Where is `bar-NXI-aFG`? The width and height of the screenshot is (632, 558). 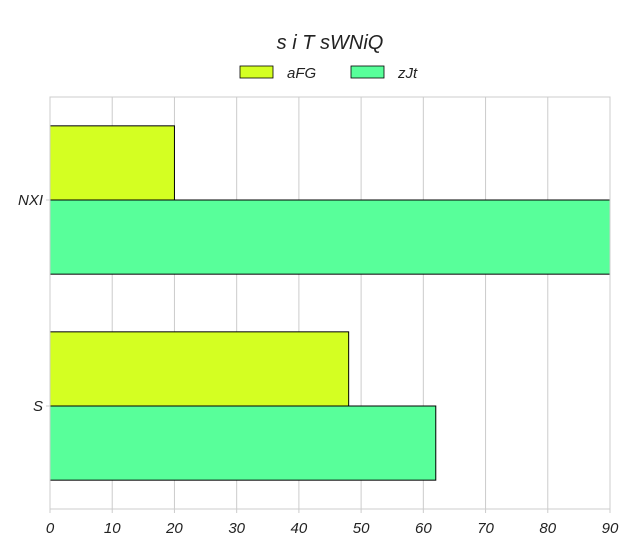 bar-NXI-aFG is located at coordinates (112, 163).